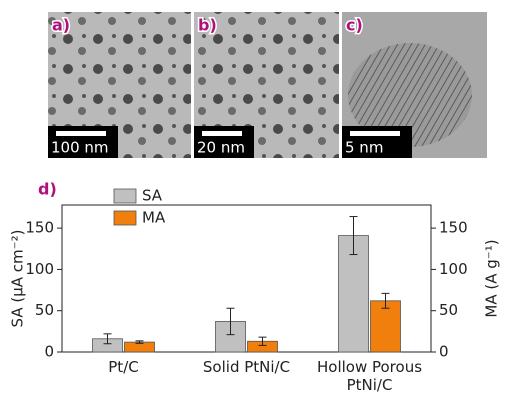 The width and height of the screenshot is (509, 404). I want to click on y-tick-label: 50, so click(44, 310).